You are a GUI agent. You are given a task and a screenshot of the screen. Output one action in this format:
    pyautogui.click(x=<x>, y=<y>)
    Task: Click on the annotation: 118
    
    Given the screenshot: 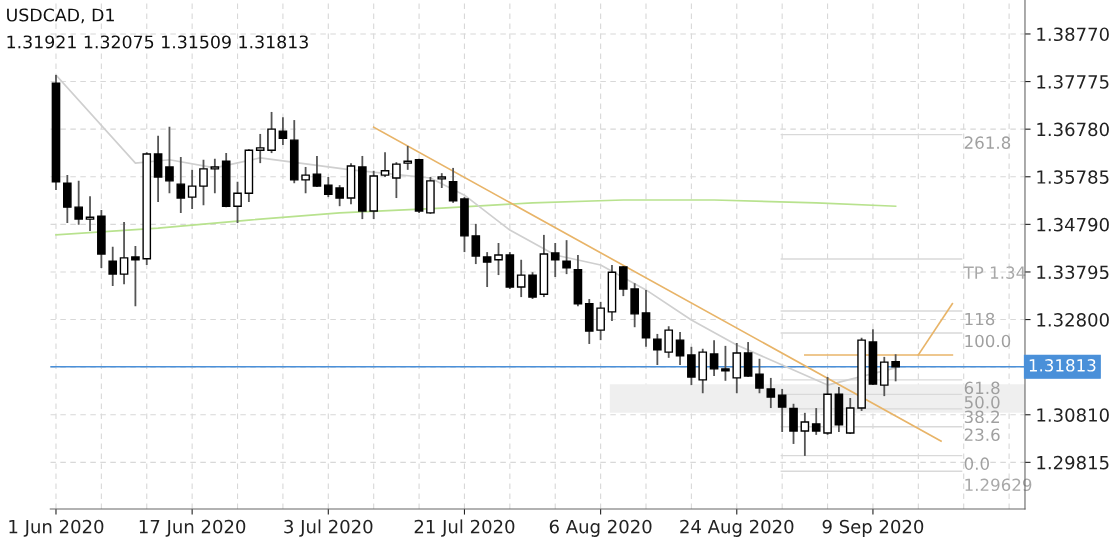 What is the action you would take?
    pyautogui.click(x=980, y=319)
    